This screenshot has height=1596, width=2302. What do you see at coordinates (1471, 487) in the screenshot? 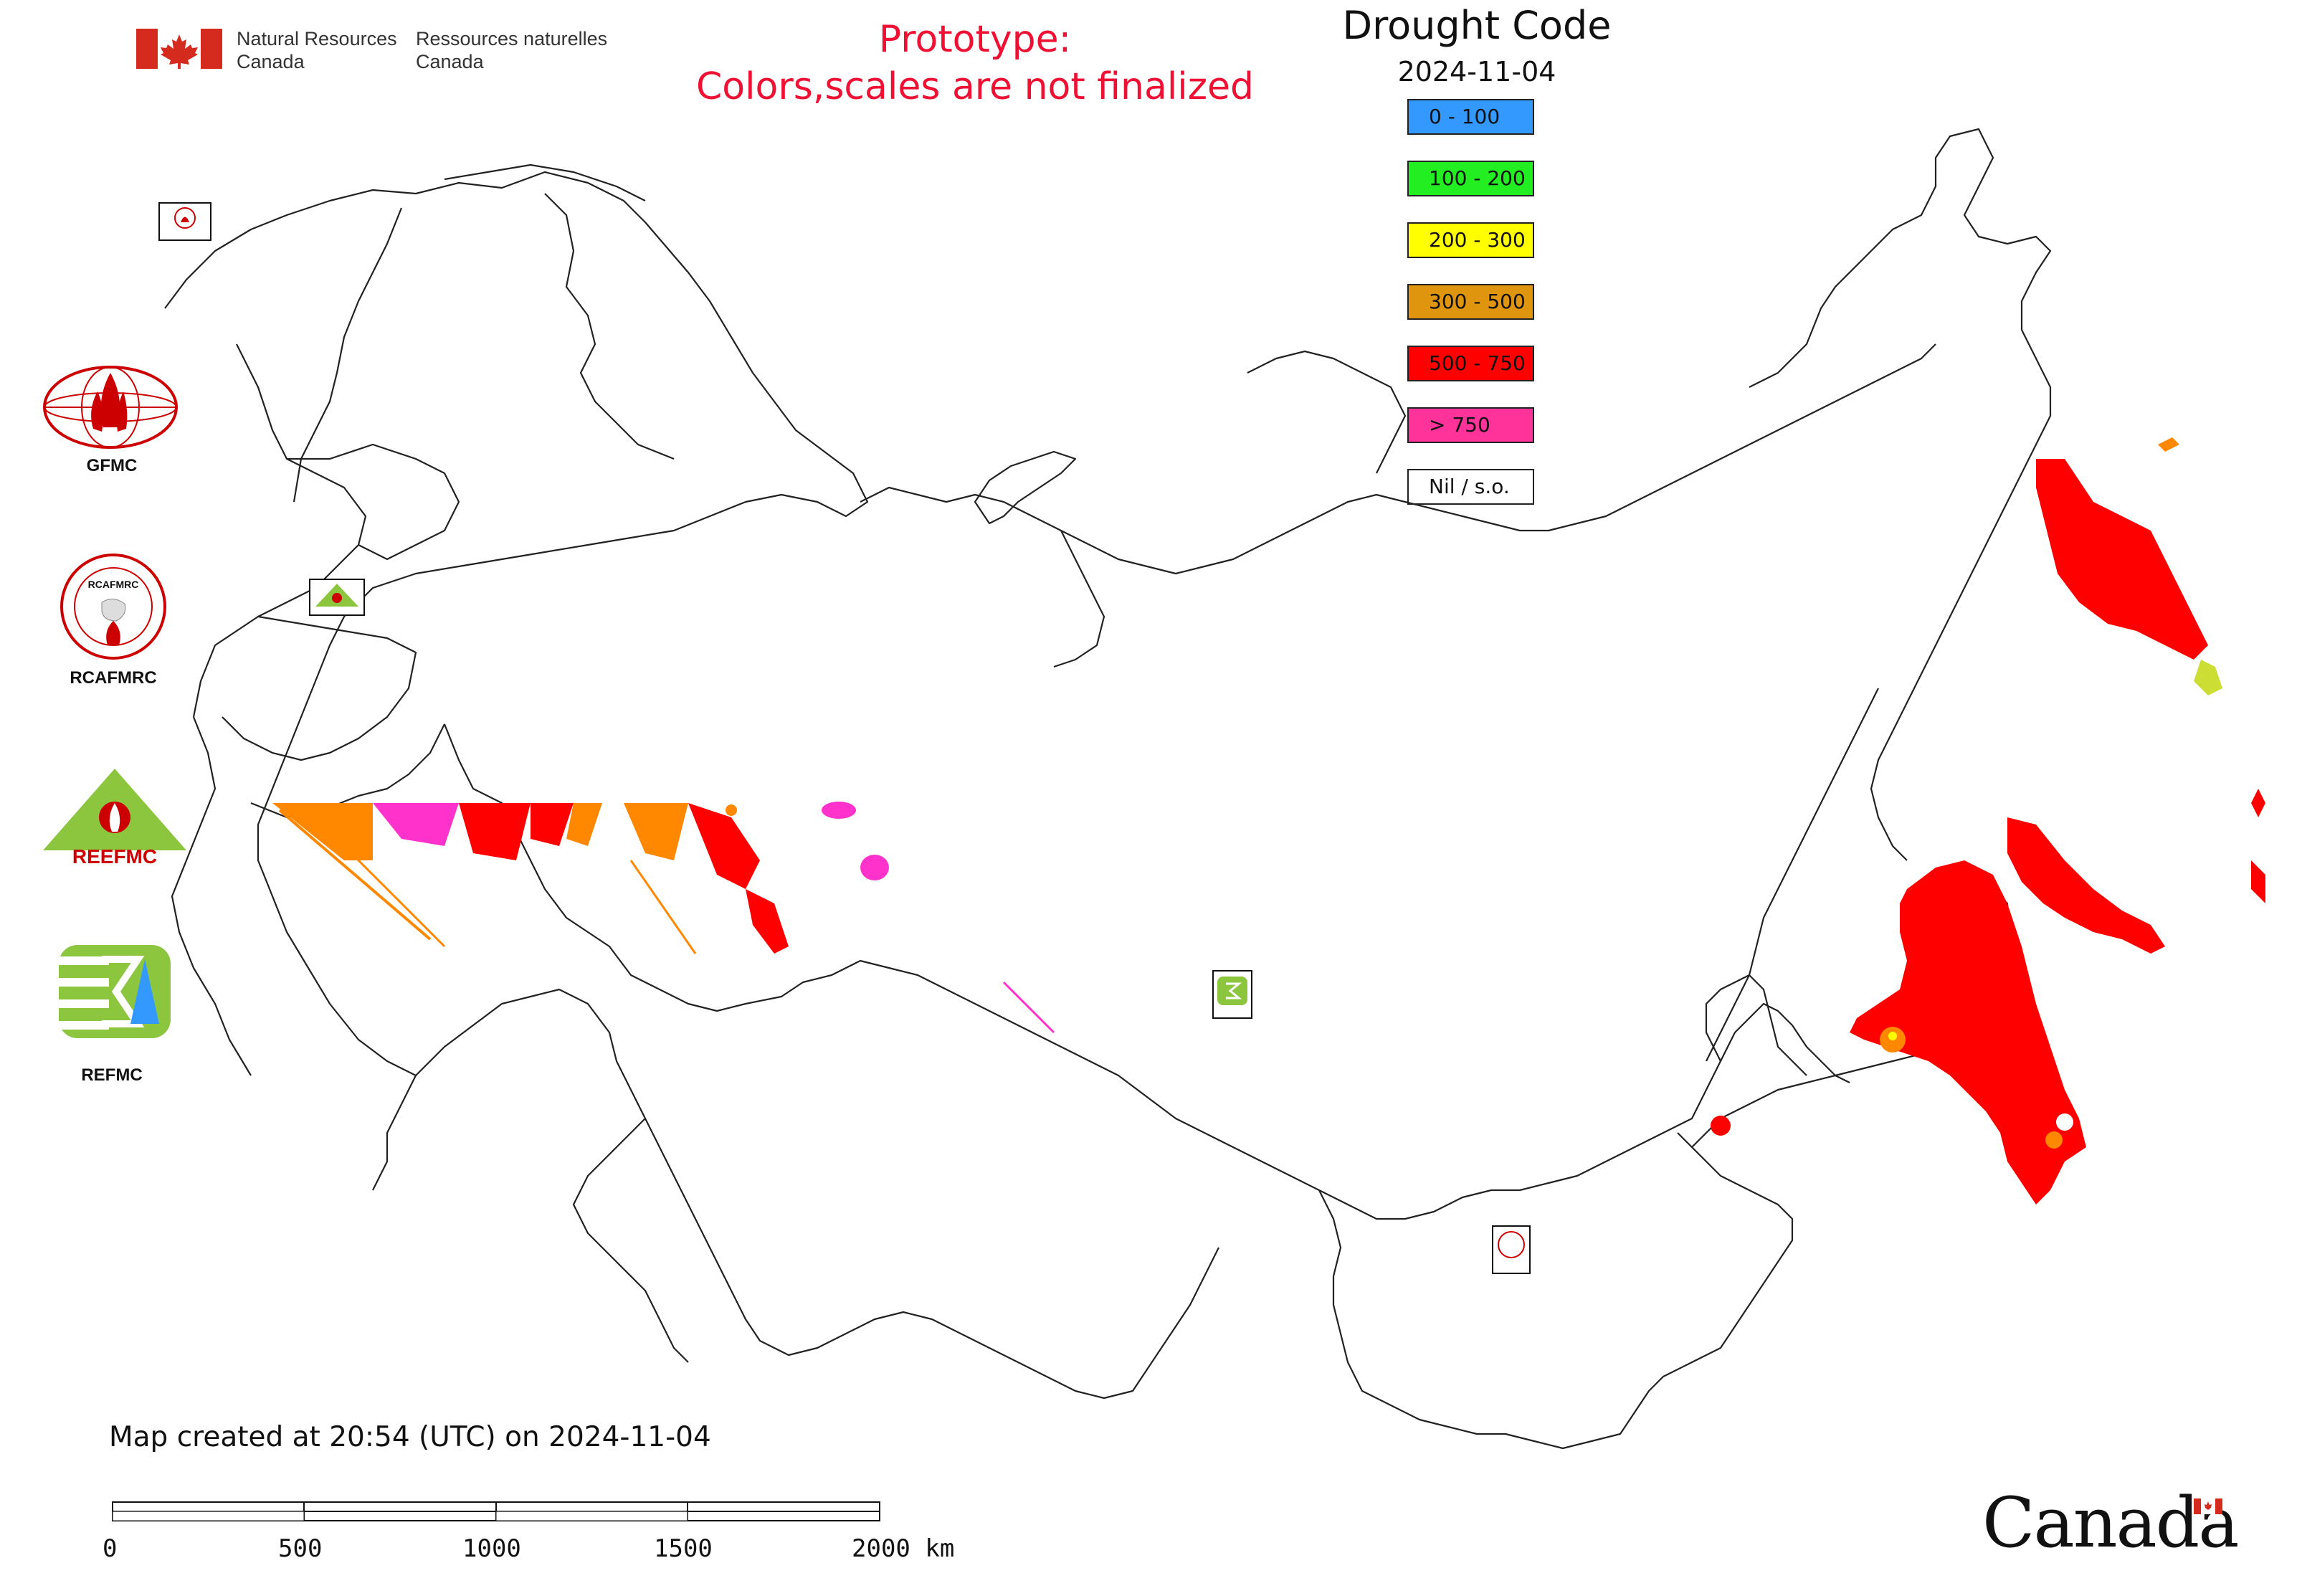
I see `legend-item: Nil / s.o.` at bounding box center [1471, 487].